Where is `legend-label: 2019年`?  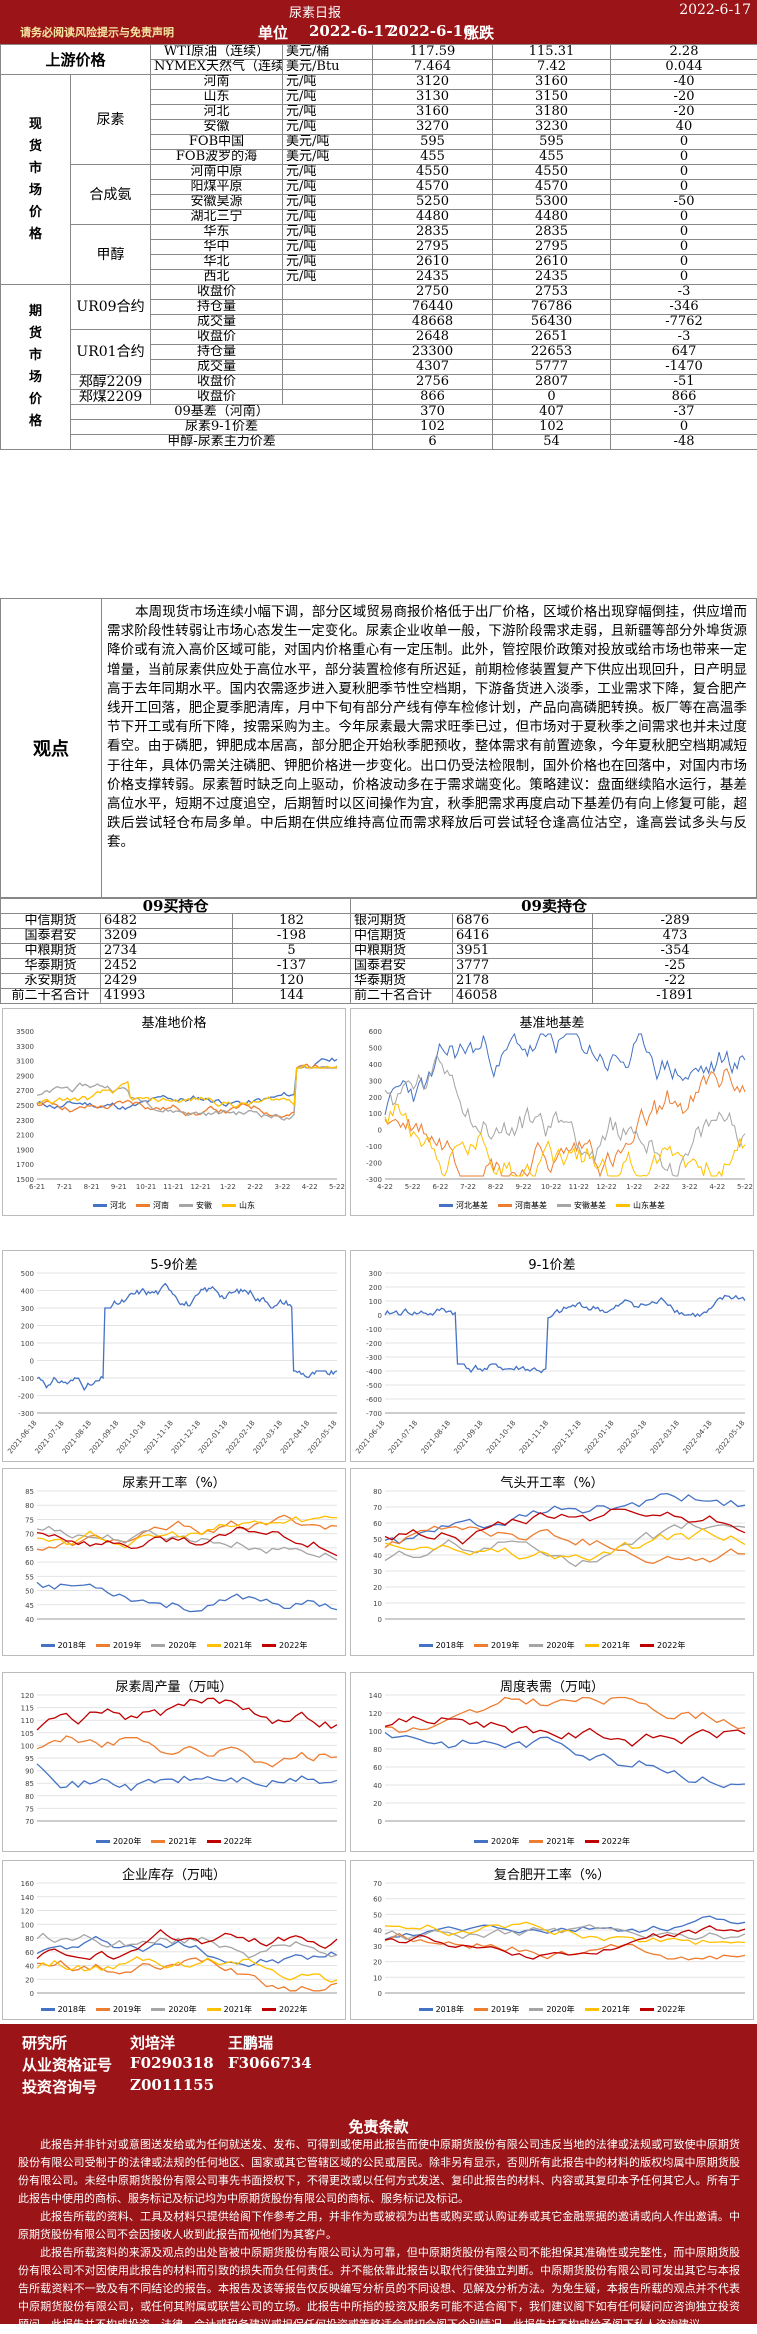 legend-label: 2019年 is located at coordinates (127, 2009).